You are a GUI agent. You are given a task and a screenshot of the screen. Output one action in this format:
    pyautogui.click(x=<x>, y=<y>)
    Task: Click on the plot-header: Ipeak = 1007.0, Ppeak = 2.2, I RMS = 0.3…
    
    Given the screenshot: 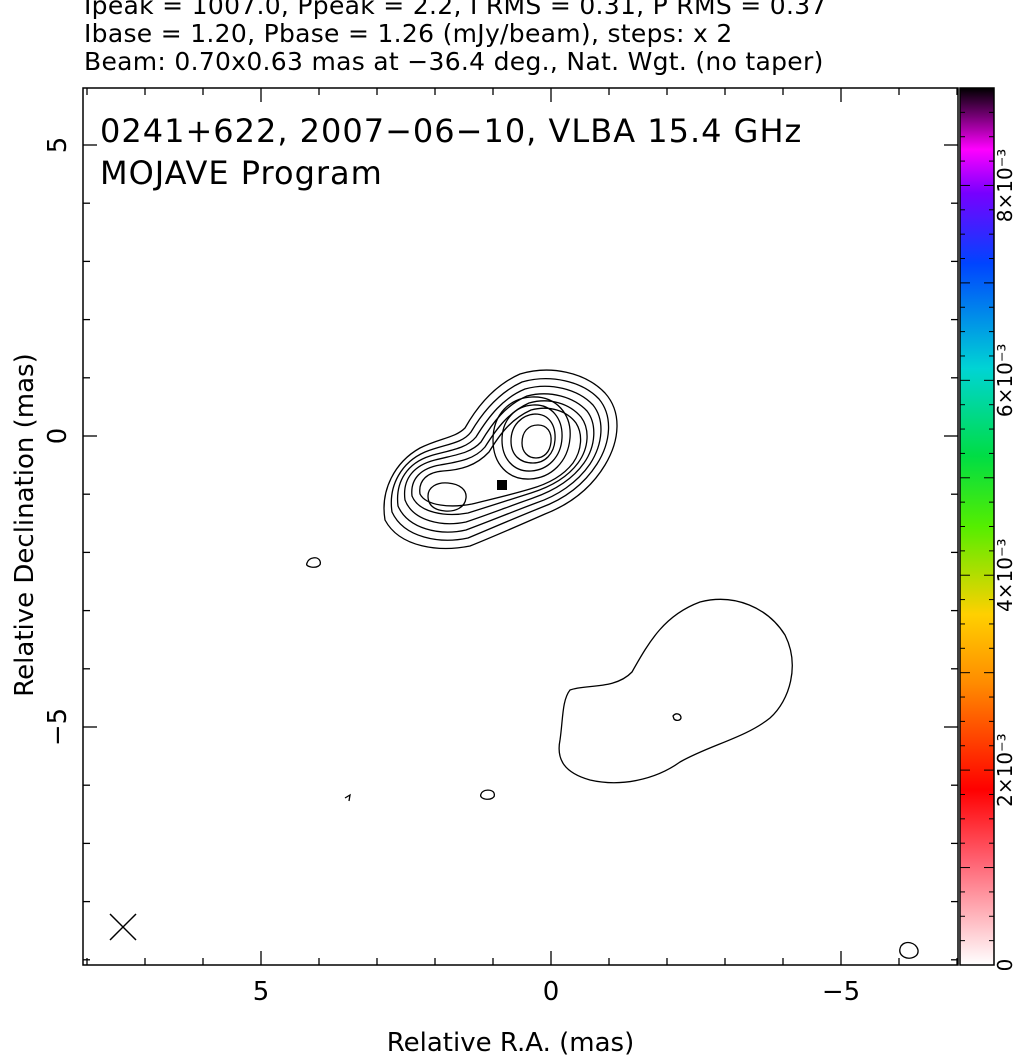 What is the action you would take?
    pyautogui.click(x=549, y=38)
    